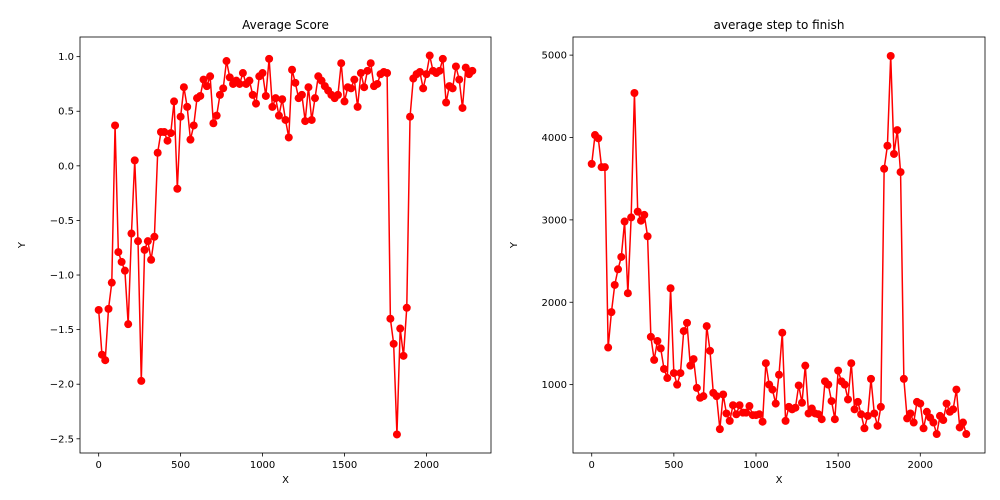 The image size is (1000, 500). What do you see at coordinates (285, 25) in the screenshot?
I see `chart-title: Average Score` at bounding box center [285, 25].